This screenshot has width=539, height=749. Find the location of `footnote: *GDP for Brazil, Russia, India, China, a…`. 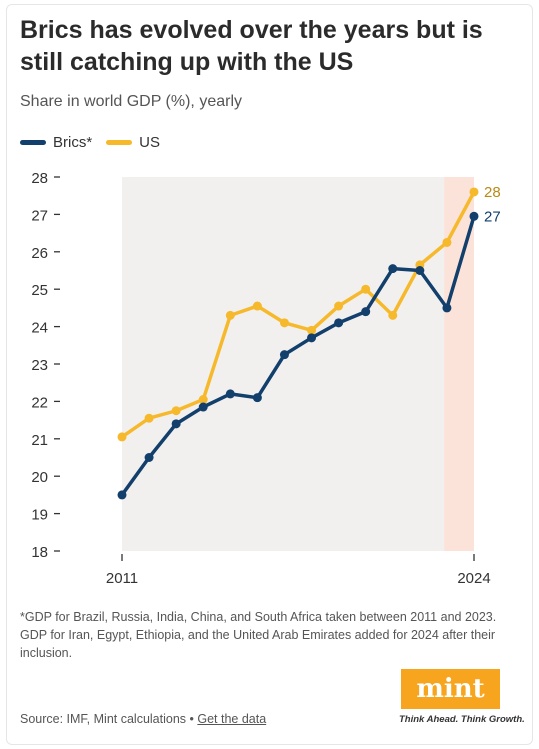

footnote: *GDP for Brazil, Russia, India, China, a… is located at coordinates (258, 635).